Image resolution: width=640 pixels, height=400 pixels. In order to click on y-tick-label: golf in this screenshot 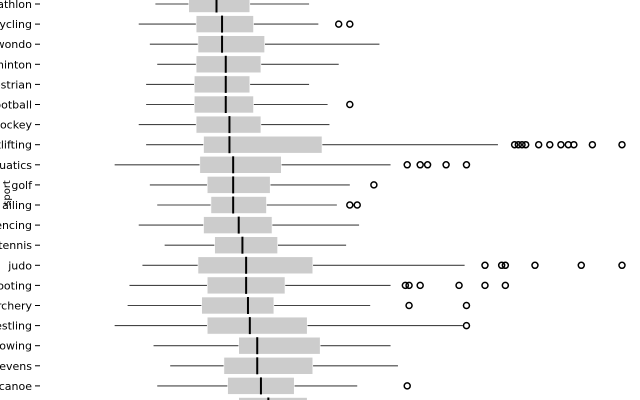, I will do `click(22, 185)`.